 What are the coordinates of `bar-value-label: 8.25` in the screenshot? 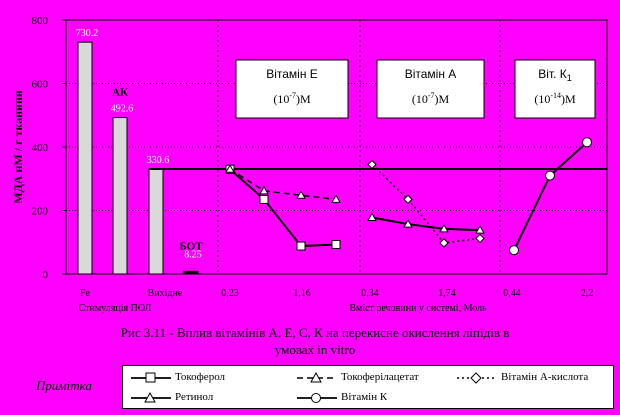 It's located at (193, 254).